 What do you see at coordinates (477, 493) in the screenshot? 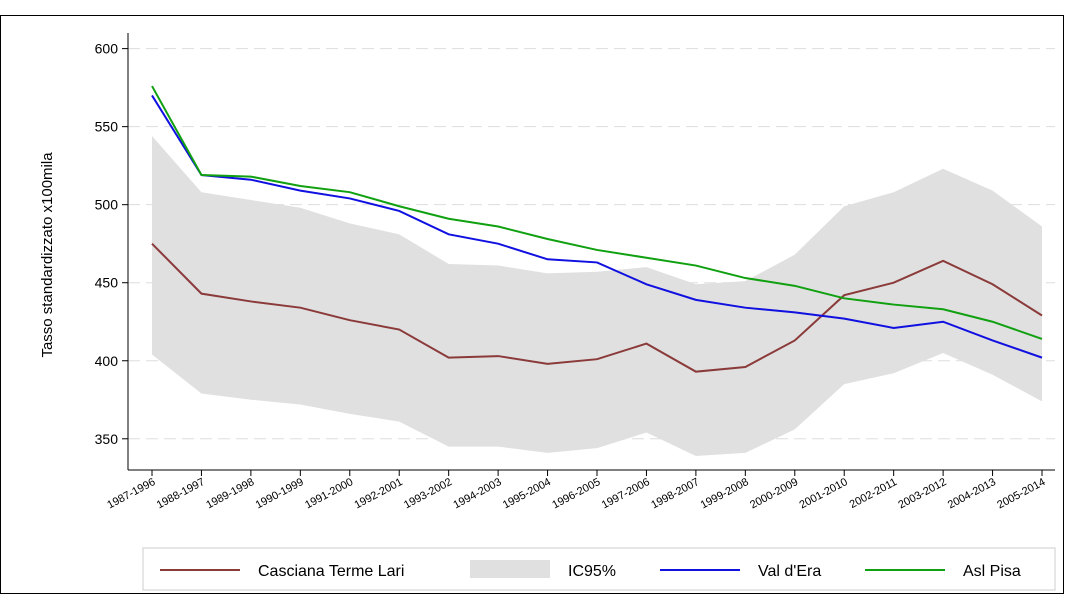
I see `x-tick-label: 1994-2003` at bounding box center [477, 493].